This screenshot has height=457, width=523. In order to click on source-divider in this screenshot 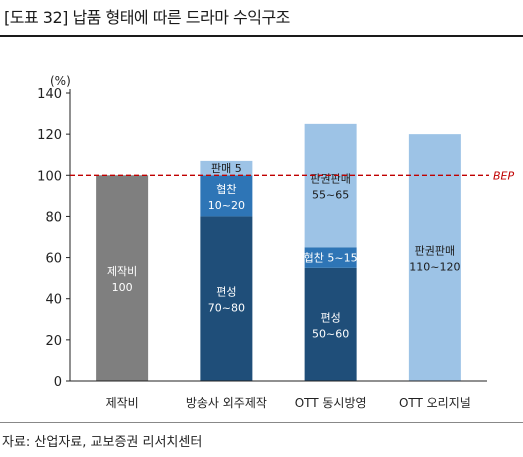, I will do `click(261, 422)`.